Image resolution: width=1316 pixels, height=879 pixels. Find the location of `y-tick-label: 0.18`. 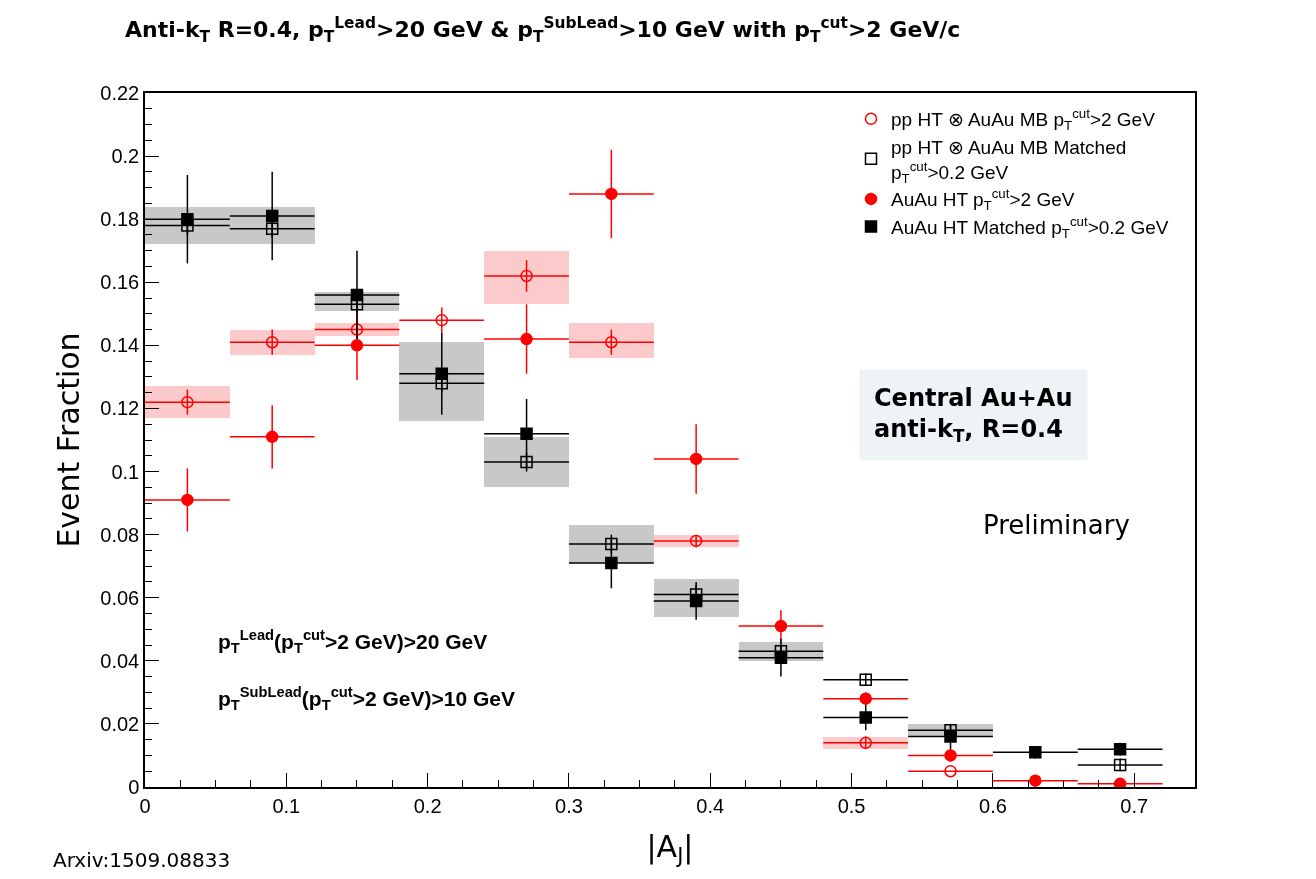

y-tick-label: 0.18 is located at coordinates (120, 219).